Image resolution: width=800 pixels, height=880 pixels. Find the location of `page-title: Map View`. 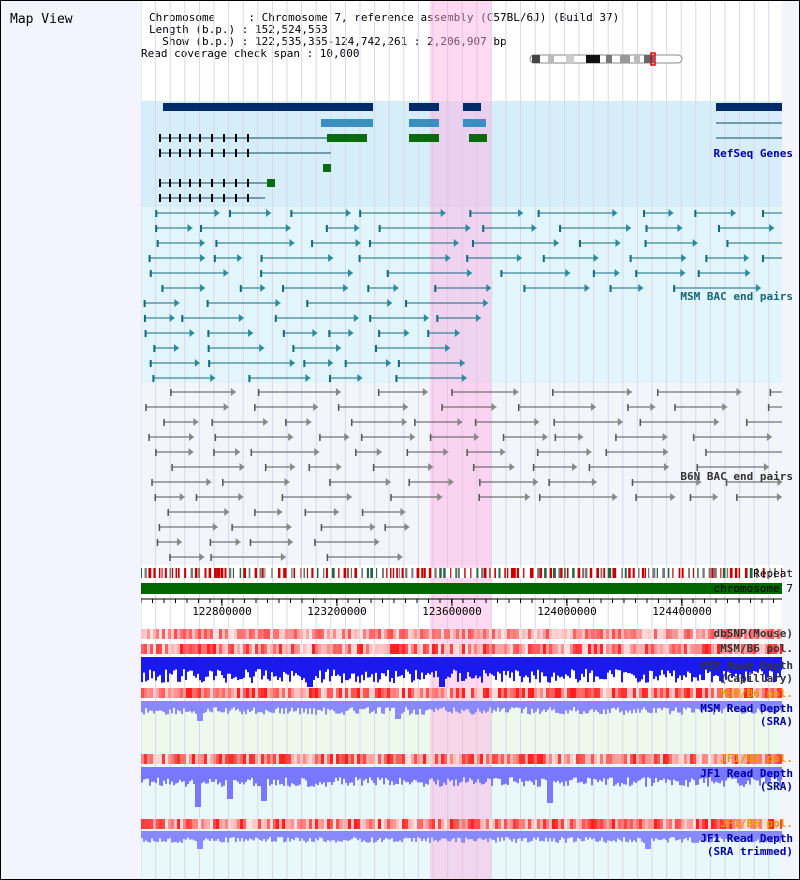

page-title: Map View is located at coordinates (41, 19).